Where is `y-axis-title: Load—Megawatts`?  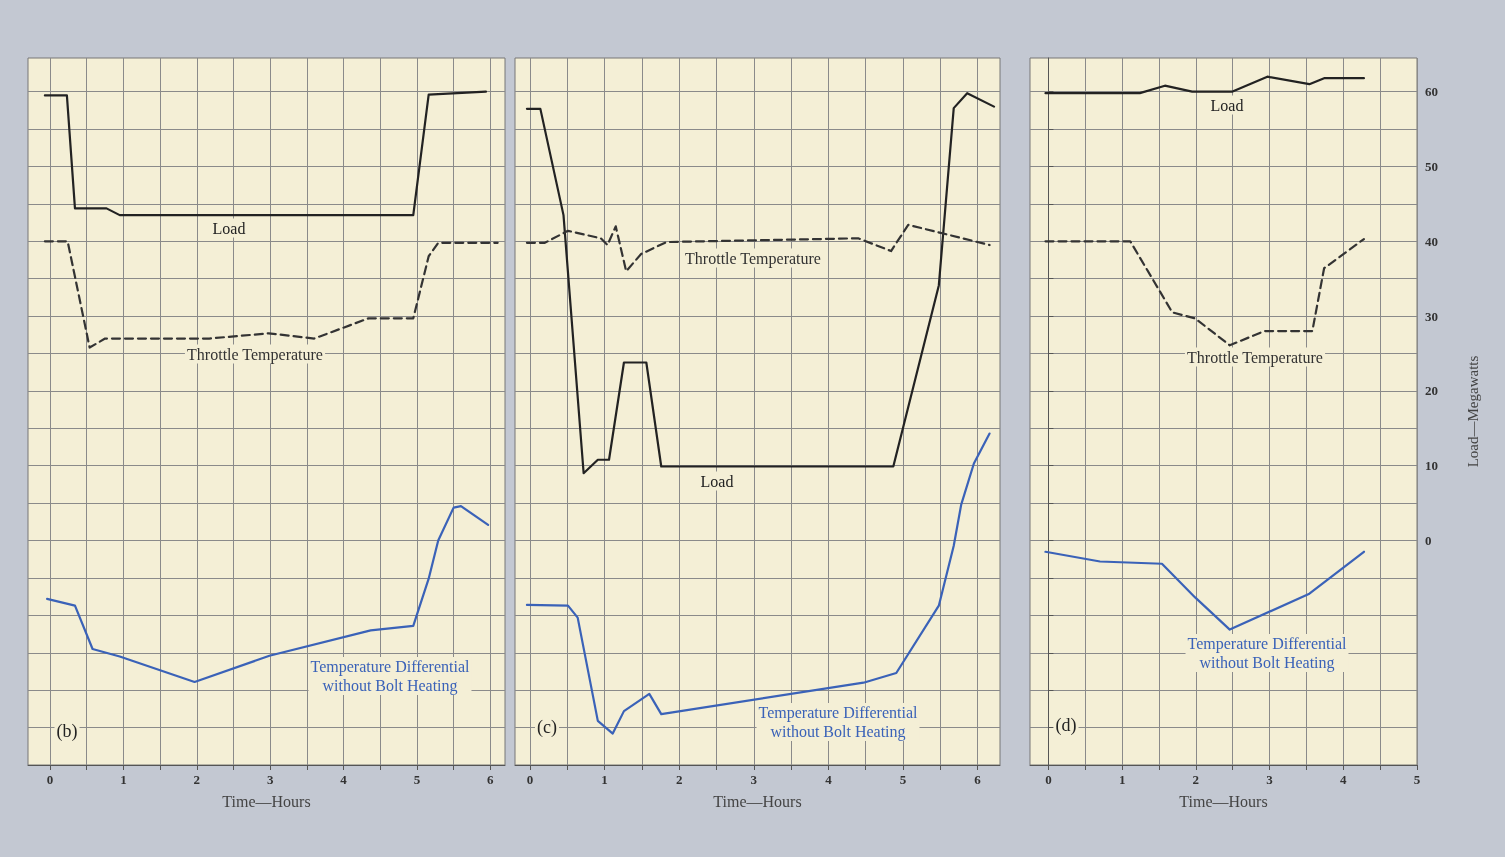 y-axis-title: Load—Megawatts is located at coordinates (1472, 411).